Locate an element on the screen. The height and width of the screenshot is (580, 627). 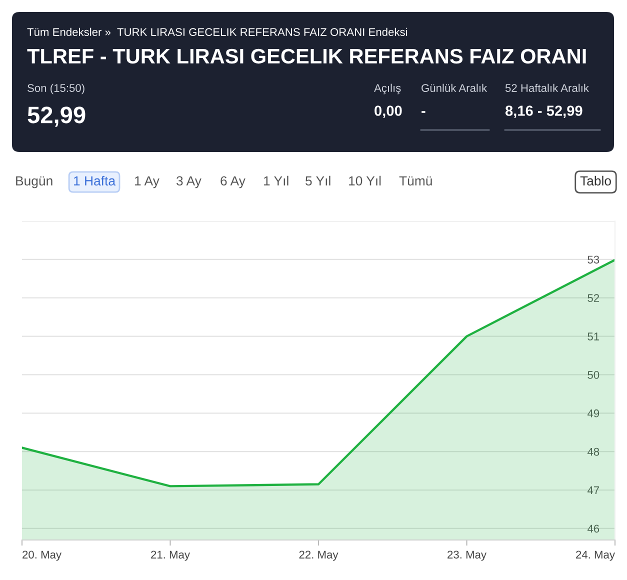
text: Son (15:50) is located at coordinates (56, 89).